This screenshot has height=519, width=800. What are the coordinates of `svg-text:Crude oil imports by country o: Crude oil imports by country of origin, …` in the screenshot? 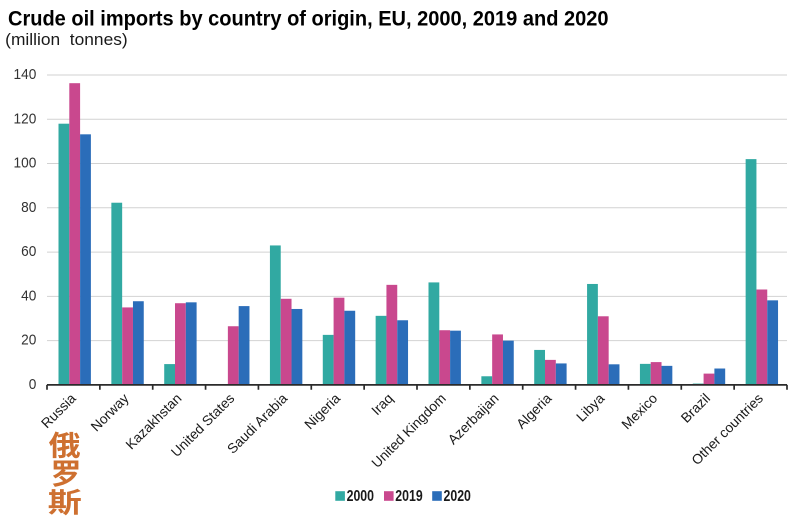 It's located at (308, 19).